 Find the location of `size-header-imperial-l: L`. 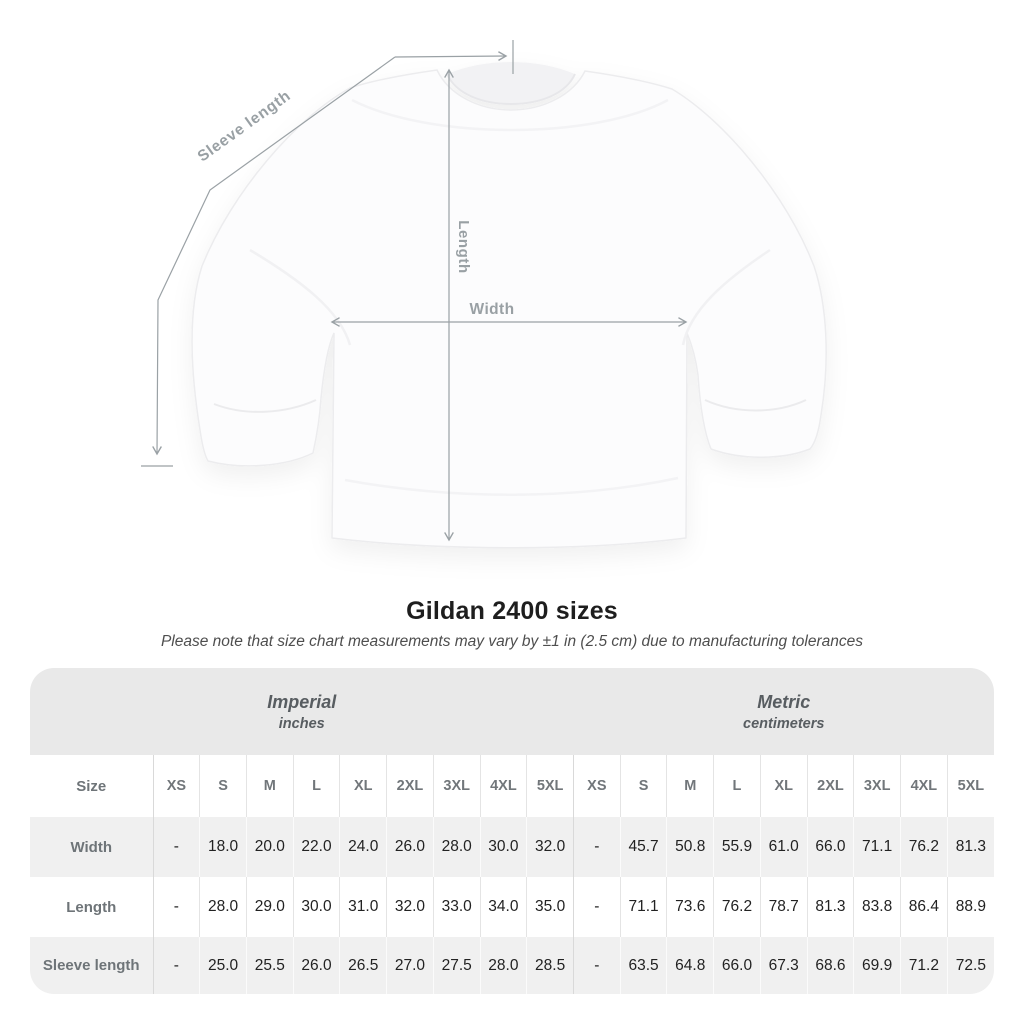

size-header-imperial-l: L is located at coordinates (316, 786).